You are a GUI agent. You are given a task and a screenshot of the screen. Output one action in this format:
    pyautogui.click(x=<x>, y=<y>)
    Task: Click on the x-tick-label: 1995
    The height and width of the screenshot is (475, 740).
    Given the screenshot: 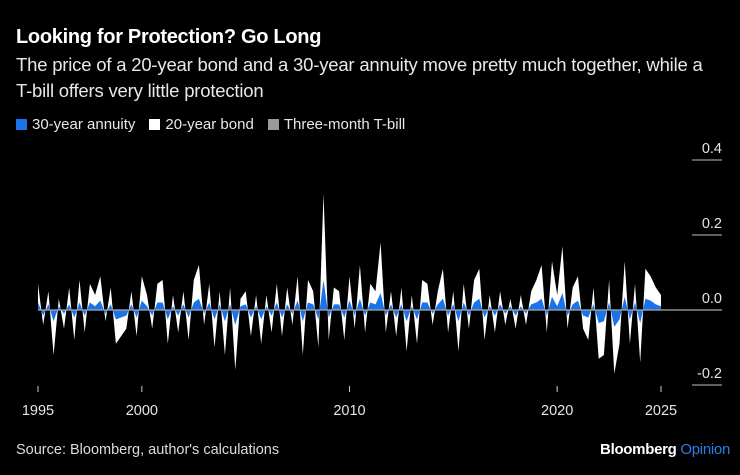 What is the action you would take?
    pyautogui.click(x=38, y=411)
    